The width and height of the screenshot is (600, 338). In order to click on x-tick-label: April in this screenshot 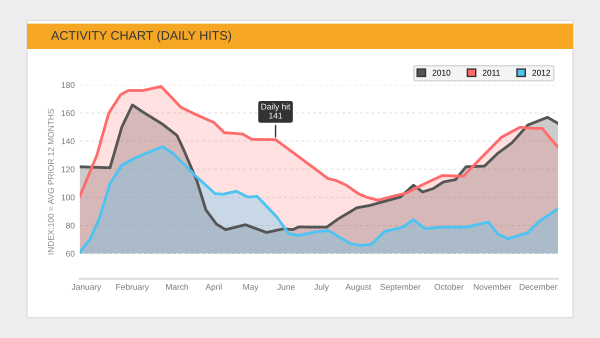, I will do `click(213, 288)`.